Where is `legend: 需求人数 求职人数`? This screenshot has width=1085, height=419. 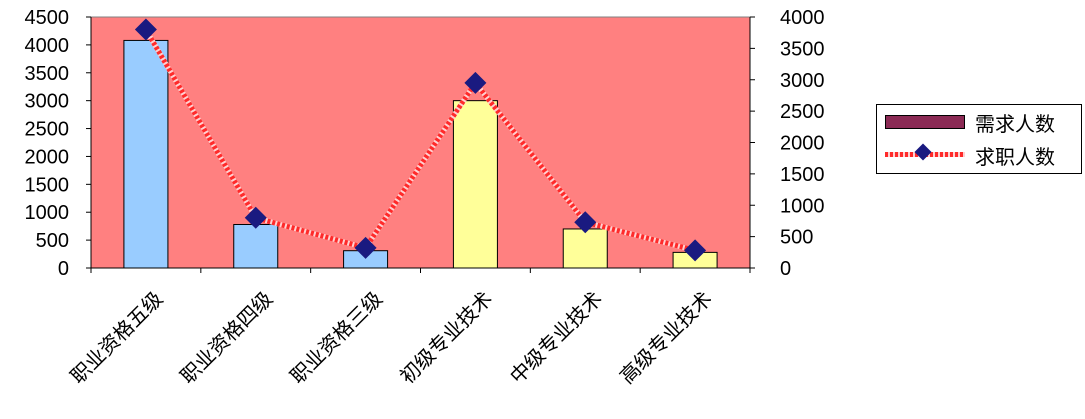
legend: 需求人数 求职人数 is located at coordinates (979, 139).